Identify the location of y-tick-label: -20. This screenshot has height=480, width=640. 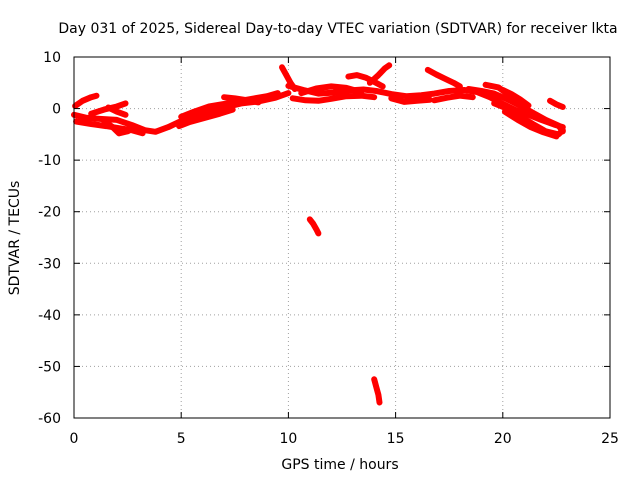
(49, 213).